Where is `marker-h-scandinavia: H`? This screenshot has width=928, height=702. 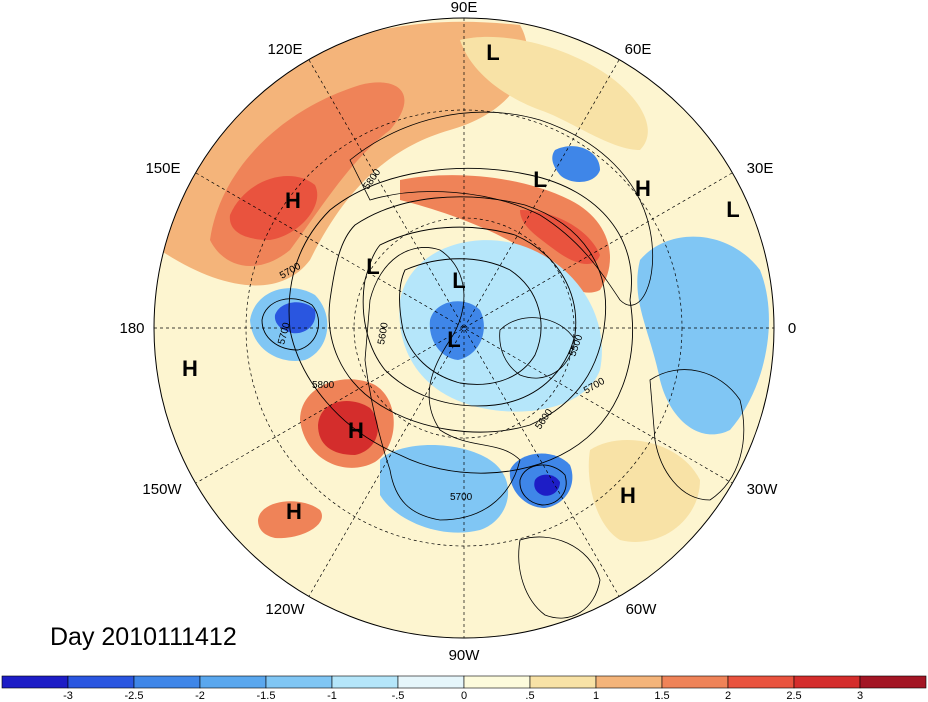
marker-h-scandinavia: H is located at coordinates (643, 188).